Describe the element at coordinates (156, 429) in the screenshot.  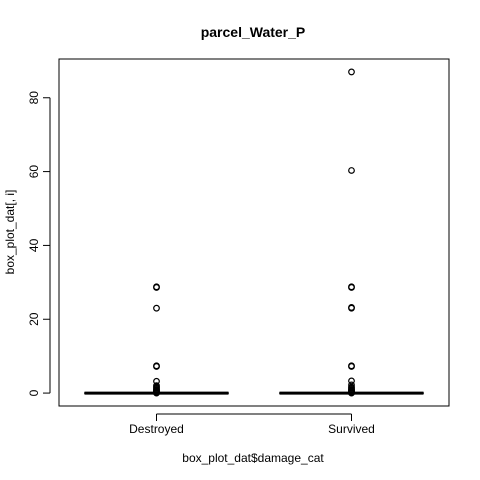
I see `x-tick-label: Destroyed` at that location.